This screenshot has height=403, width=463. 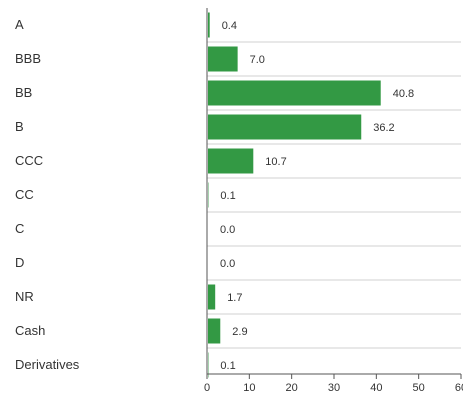 I want to click on category-label: BBB, so click(x=28, y=58).